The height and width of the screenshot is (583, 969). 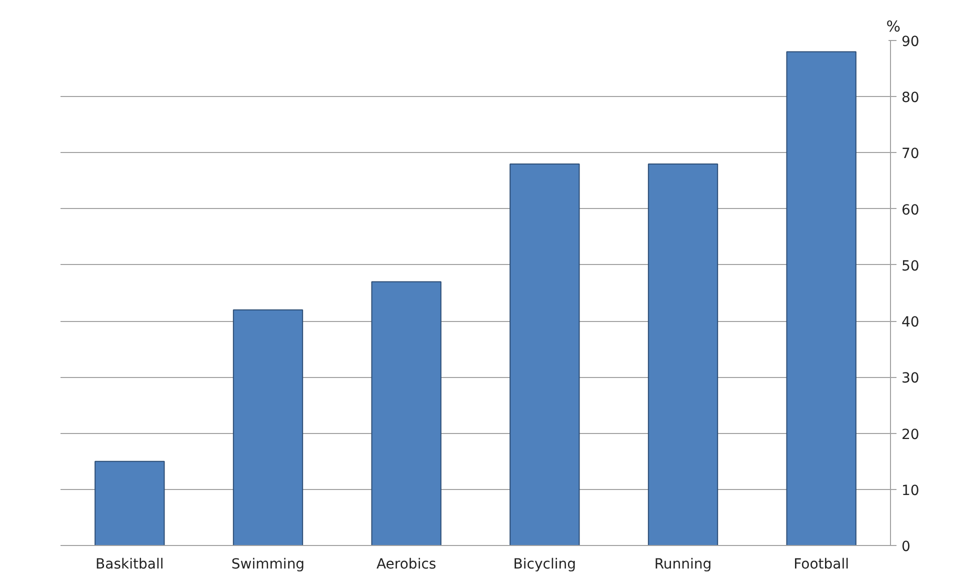 I want to click on x-tick-label: Bicycling, so click(x=544, y=564).